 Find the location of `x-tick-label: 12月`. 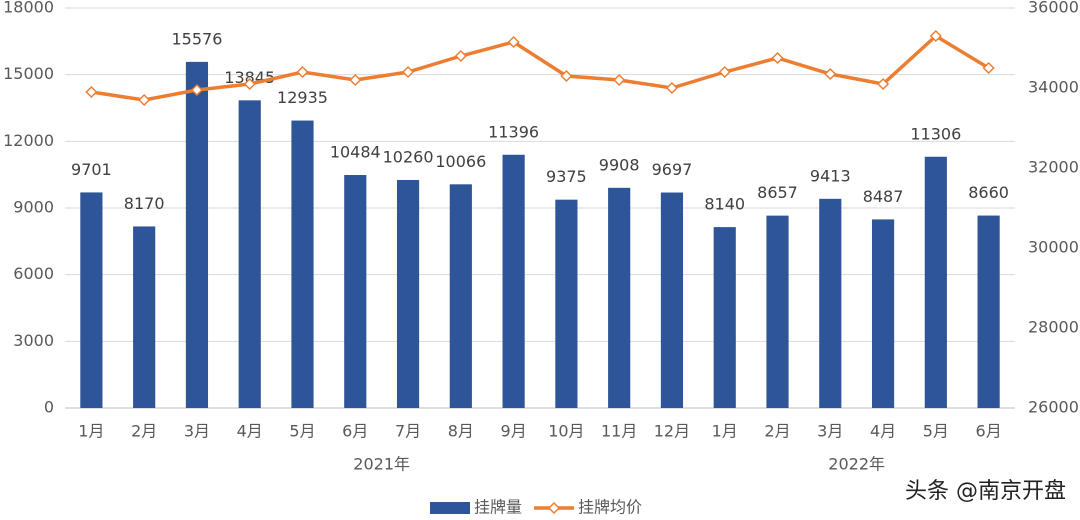

x-tick-label: 12月 is located at coordinates (672, 431).